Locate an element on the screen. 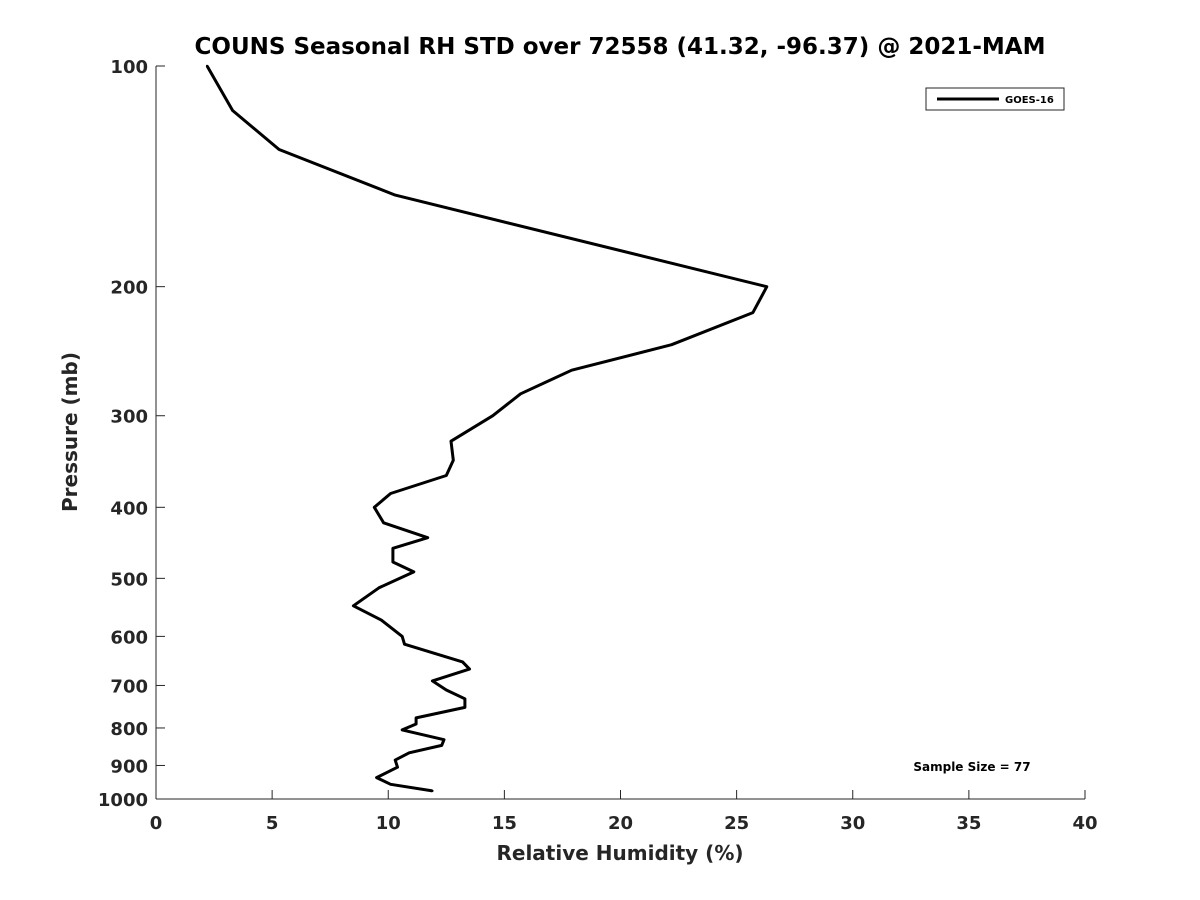 Image resolution: width=1200 pixels, height=900 pixels. y-tick-label: 300 is located at coordinates (129, 417).